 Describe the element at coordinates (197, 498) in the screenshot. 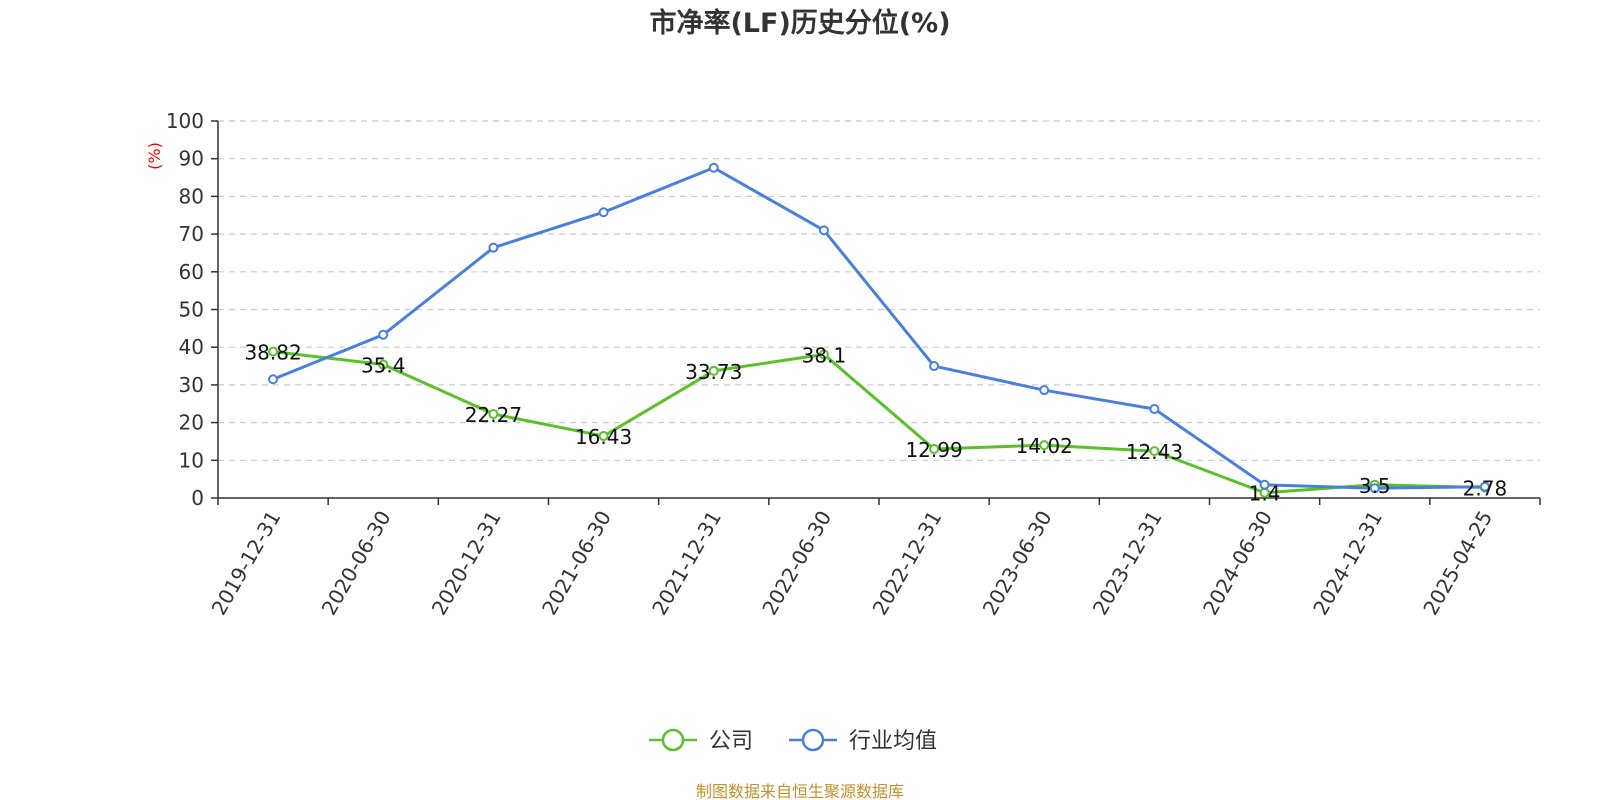

I see `y-tick-label: 0` at that location.